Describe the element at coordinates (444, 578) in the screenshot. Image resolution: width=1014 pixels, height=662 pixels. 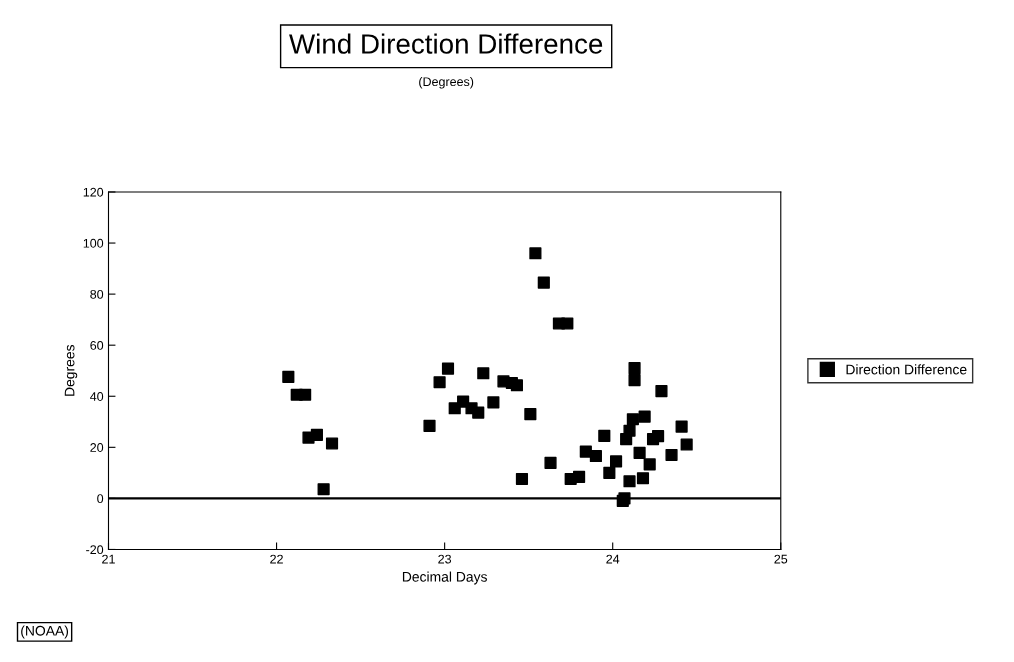
I see `x-axis-title: Decimal Days` at that location.